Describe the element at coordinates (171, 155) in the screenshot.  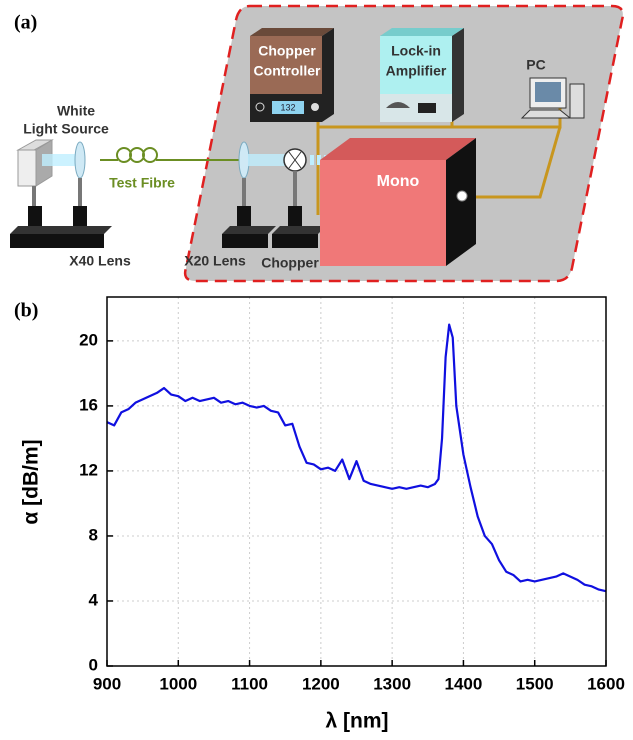
I see `fibre` at that location.